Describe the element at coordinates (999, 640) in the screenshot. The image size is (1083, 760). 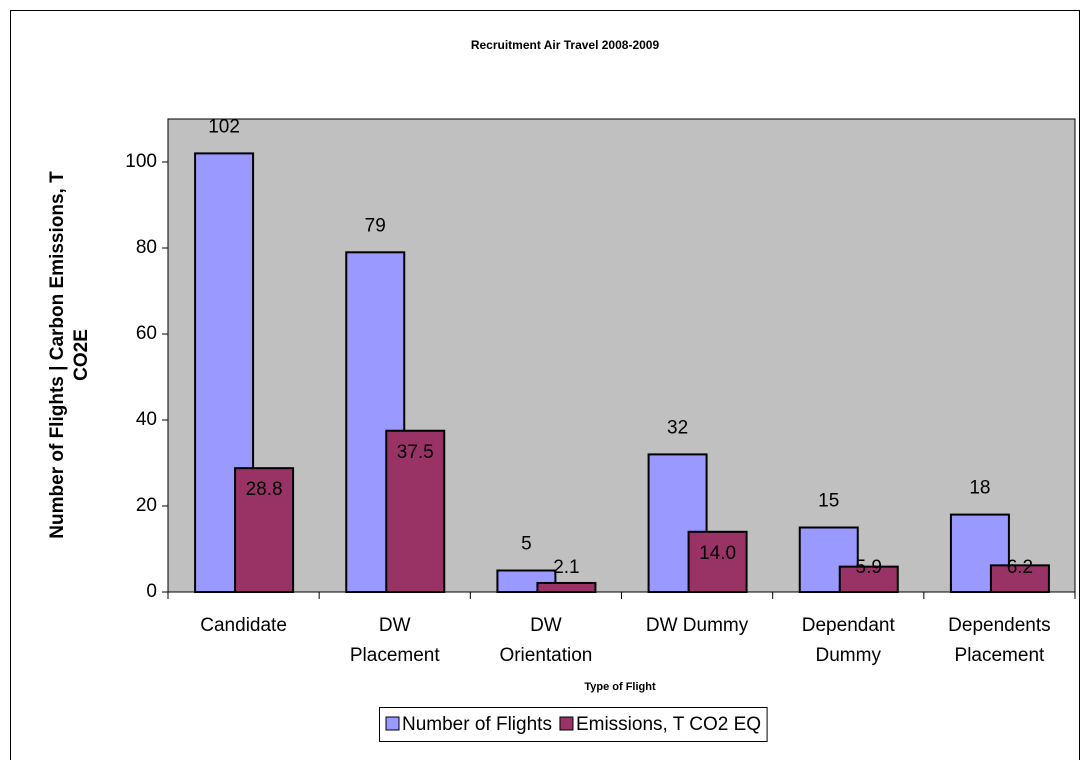
I see `x-tick-label: Dependents Placement` at that location.